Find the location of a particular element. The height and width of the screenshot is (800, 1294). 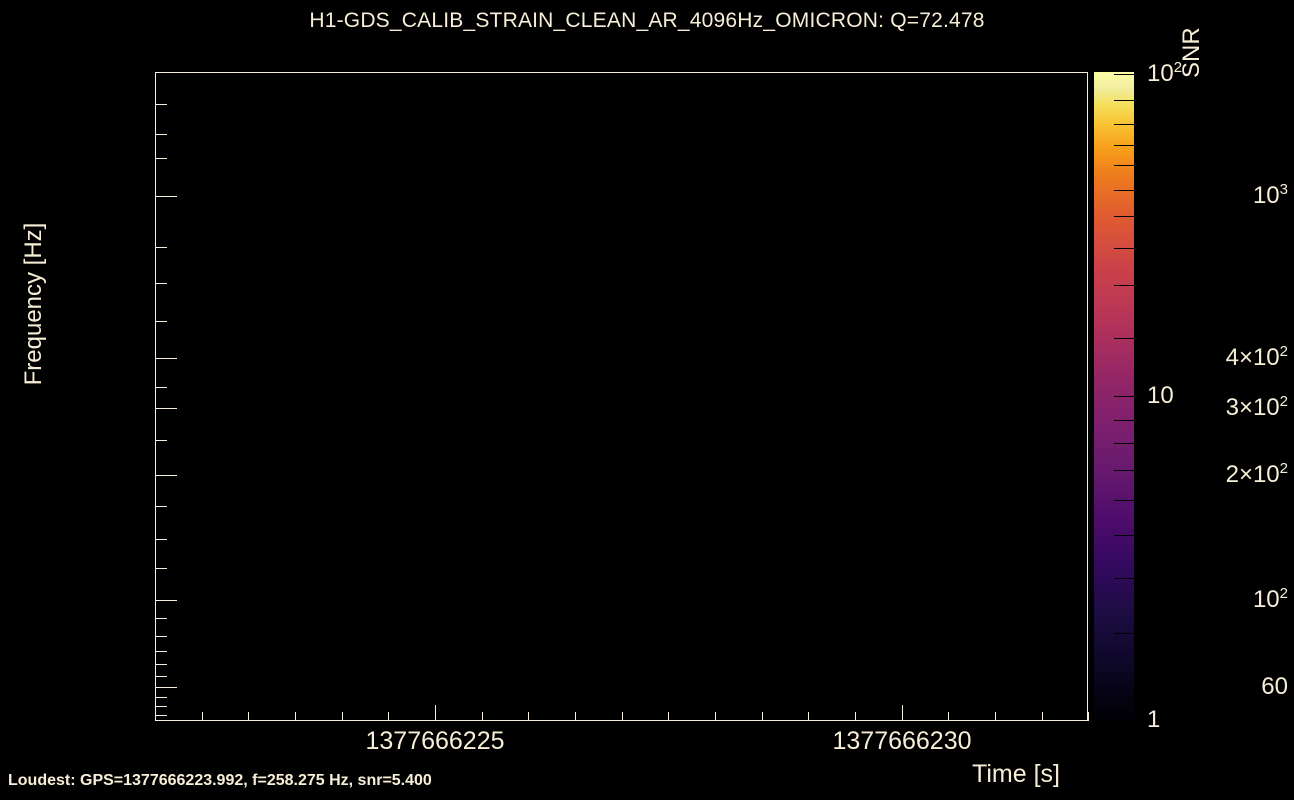

y-axis-tick-label: 10³ is located at coordinates (1270, 195).